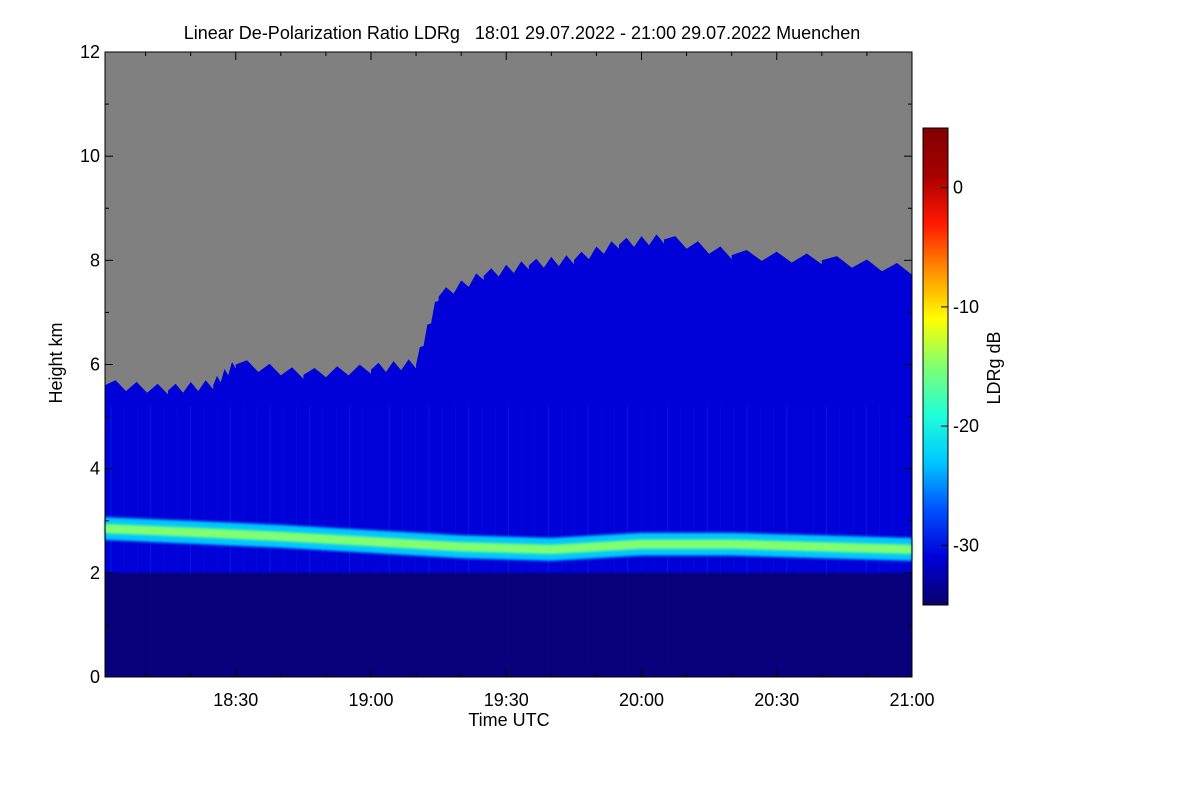 This screenshot has width=1200, height=800. What do you see at coordinates (95, 573) in the screenshot?
I see `y-tick-label: 2` at bounding box center [95, 573].